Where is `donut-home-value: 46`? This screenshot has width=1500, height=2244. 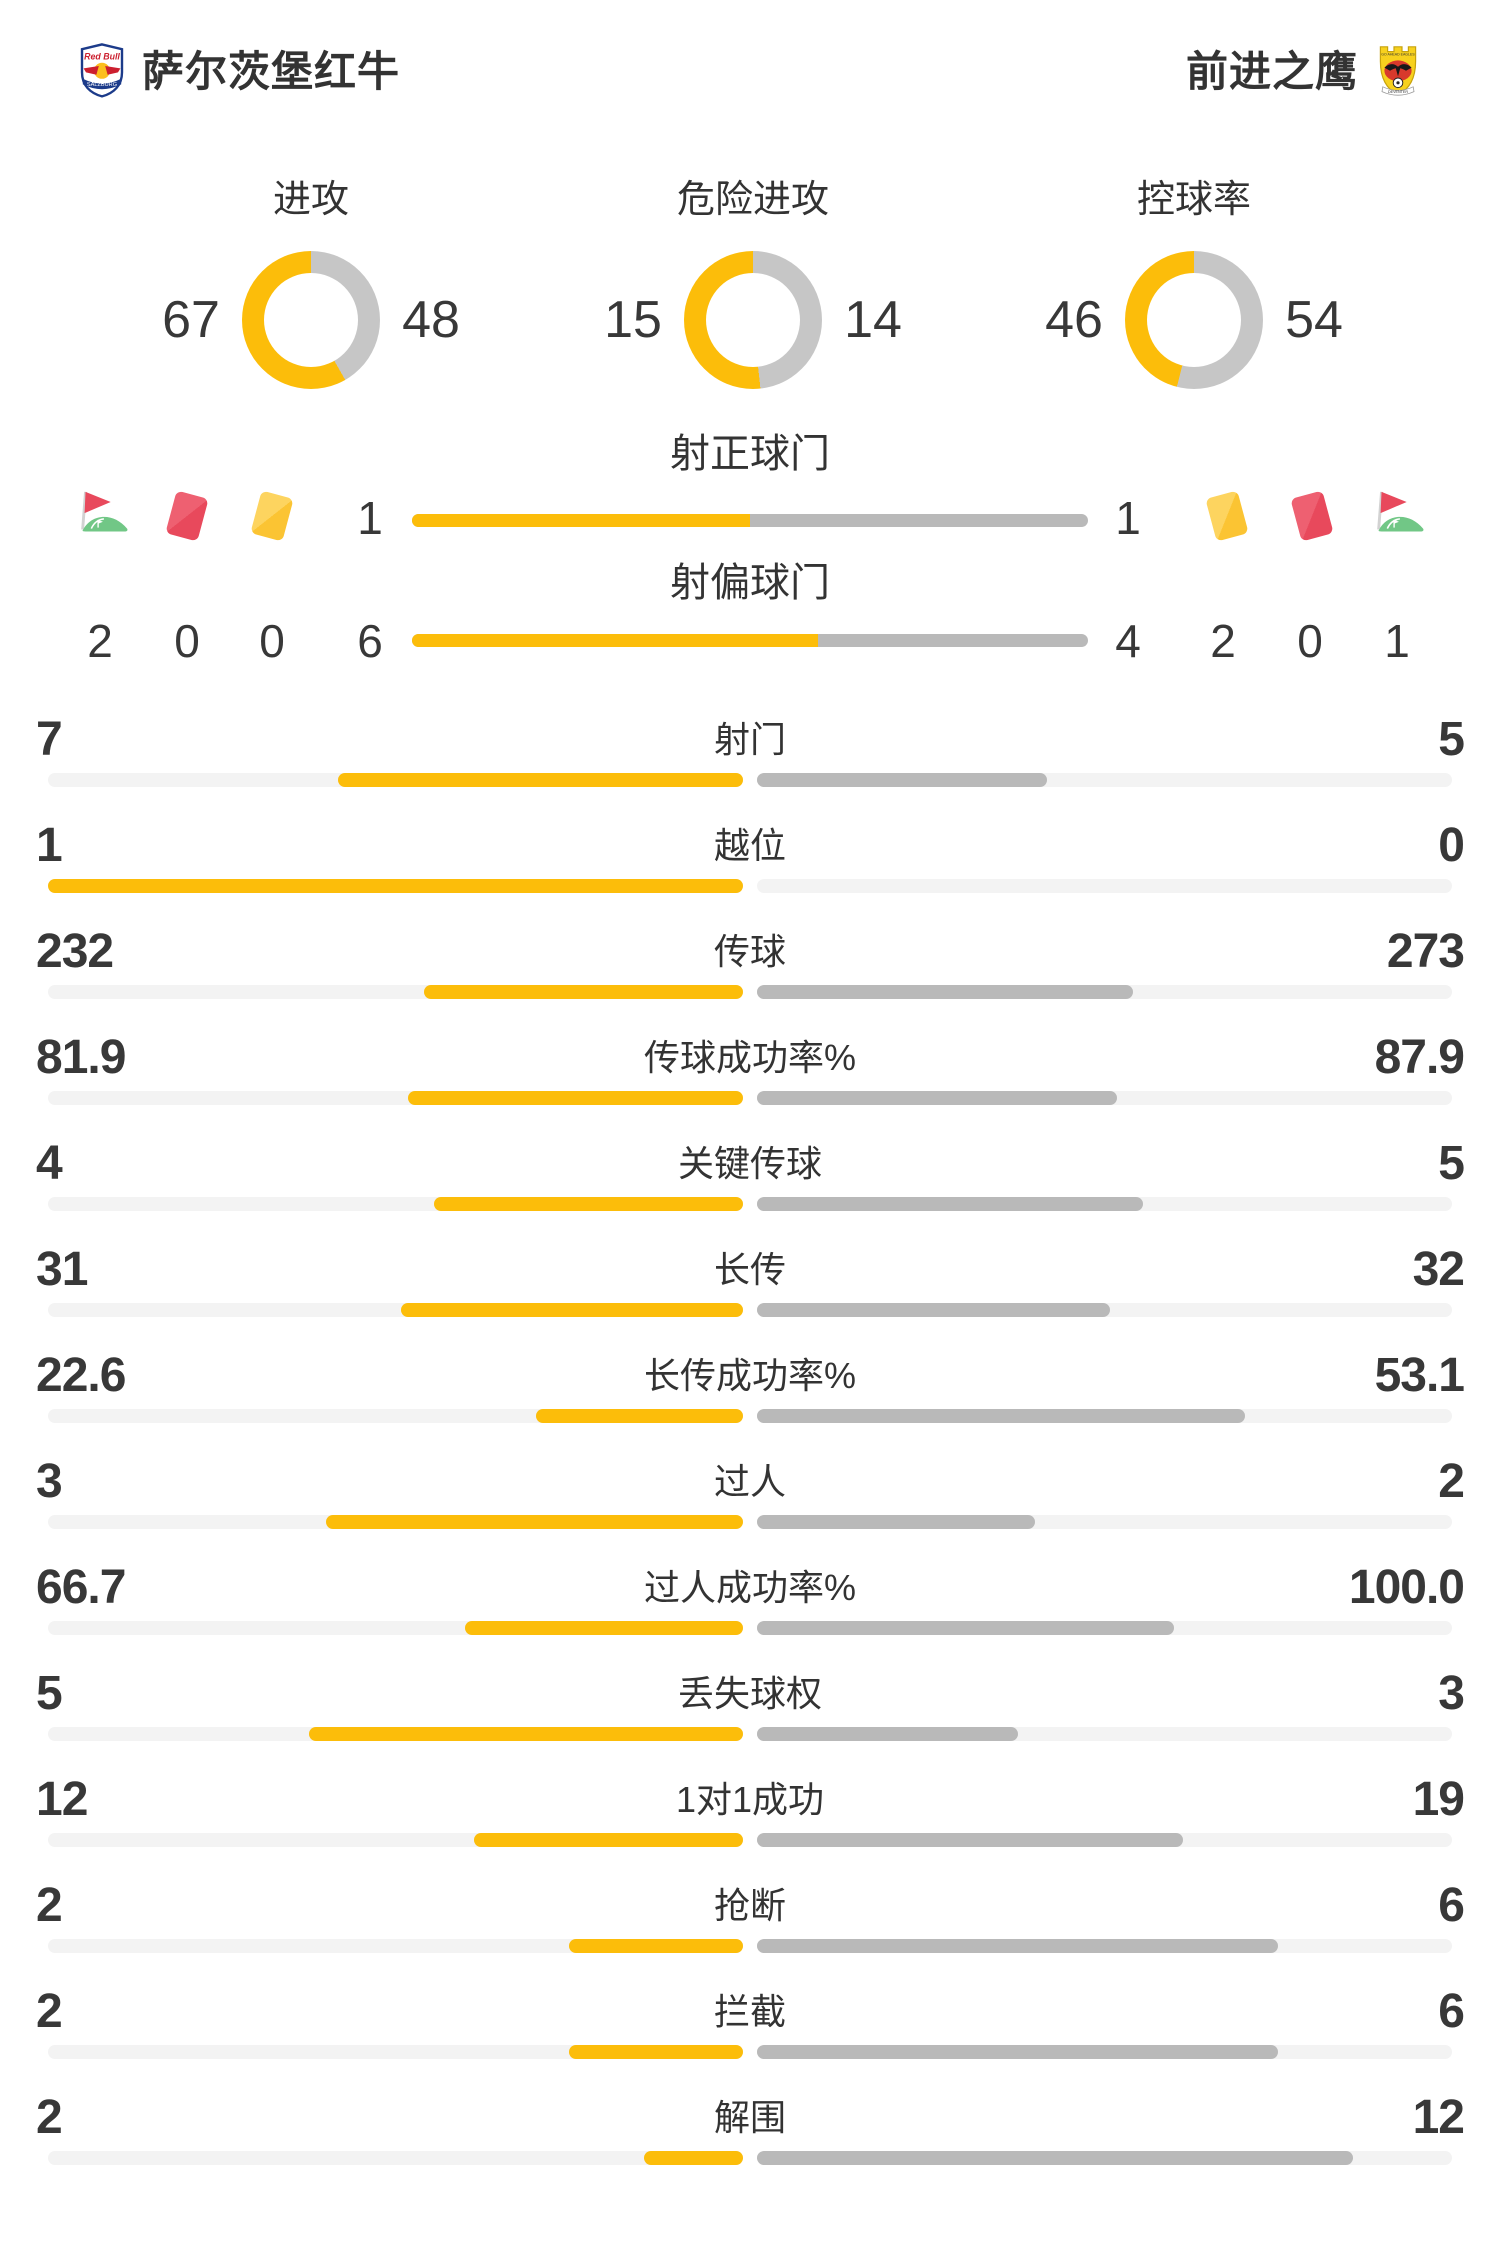 donut-home-value: 46 is located at coordinates (1074, 320).